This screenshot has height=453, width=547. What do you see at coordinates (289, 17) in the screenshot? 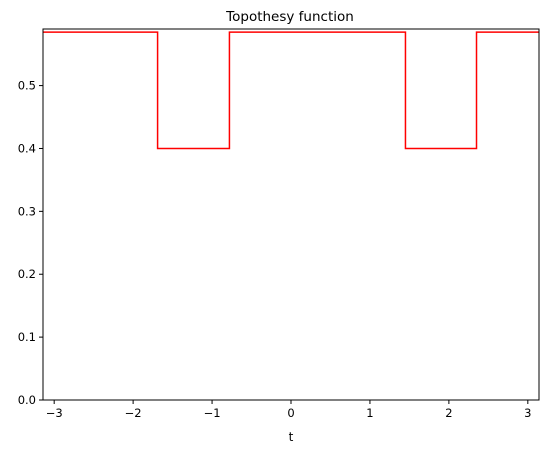
I see `chart-title: Topothesy function` at bounding box center [289, 17].